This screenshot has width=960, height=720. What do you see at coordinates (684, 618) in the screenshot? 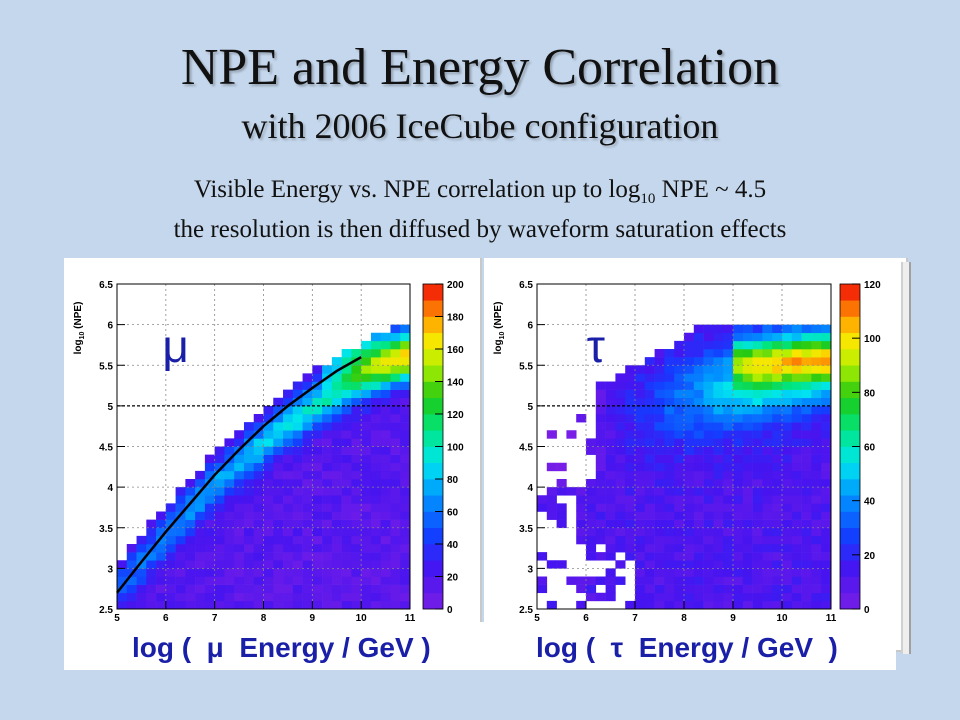
I see `x-tick-label: 8` at bounding box center [684, 618].